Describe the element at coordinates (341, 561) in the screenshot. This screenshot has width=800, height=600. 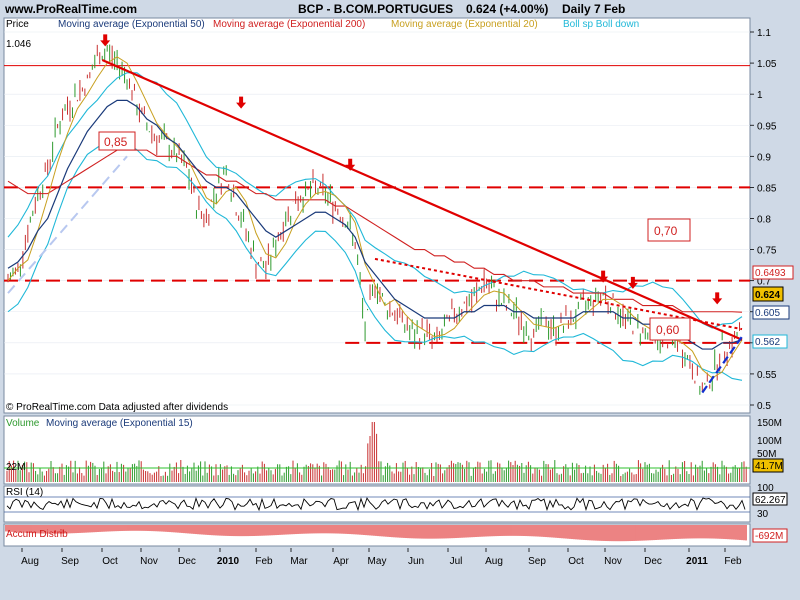
I see `x-tick-label: Apr` at that location.